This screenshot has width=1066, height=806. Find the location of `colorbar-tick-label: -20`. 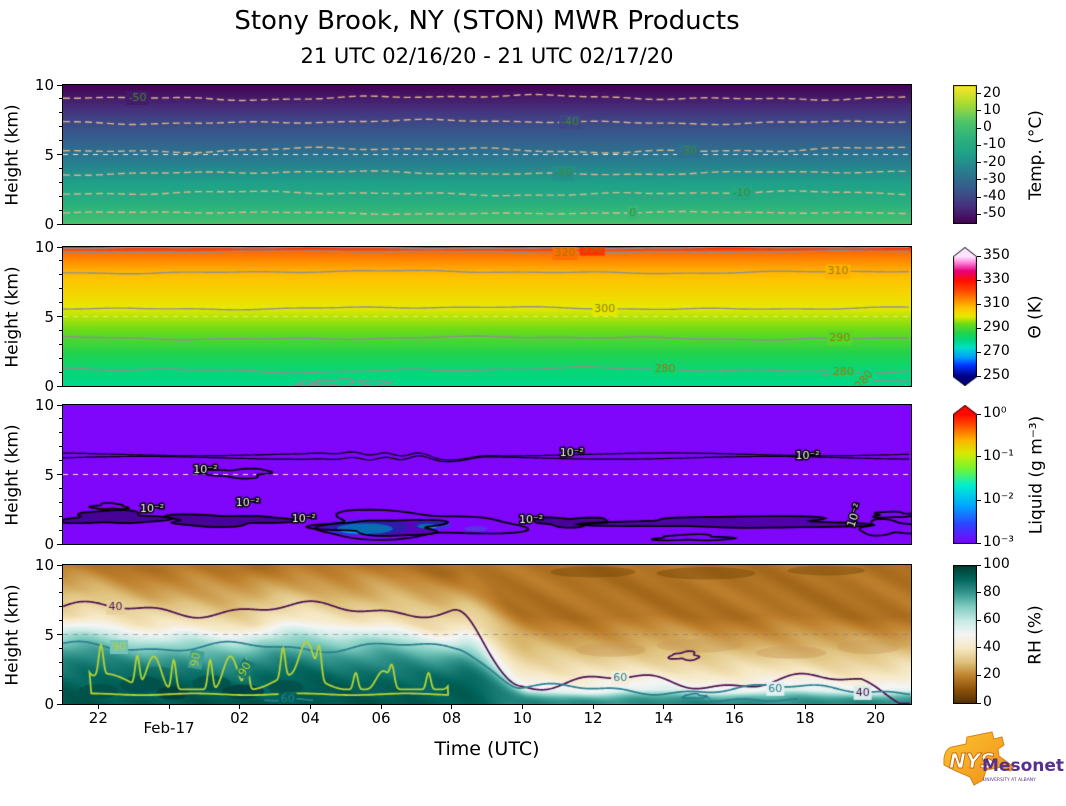

colorbar-tick-label: -20 is located at coordinates (994, 161).